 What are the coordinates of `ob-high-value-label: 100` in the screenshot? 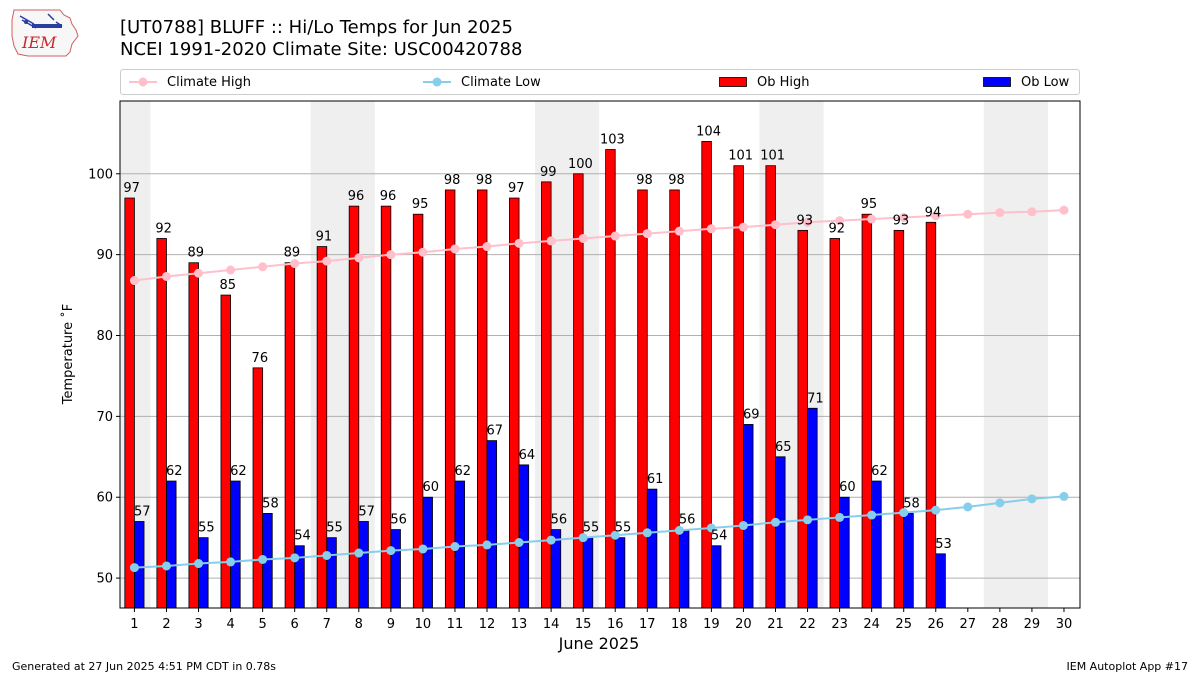 It's located at (580, 164).